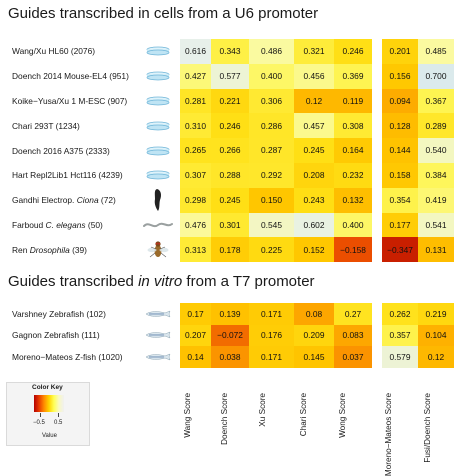 This screenshot has width=474, height=476. What do you see at coordinates (353, 76) in the screenshot?
I see `heatmap-cell: 0.369` at bounding box center [353, 76].